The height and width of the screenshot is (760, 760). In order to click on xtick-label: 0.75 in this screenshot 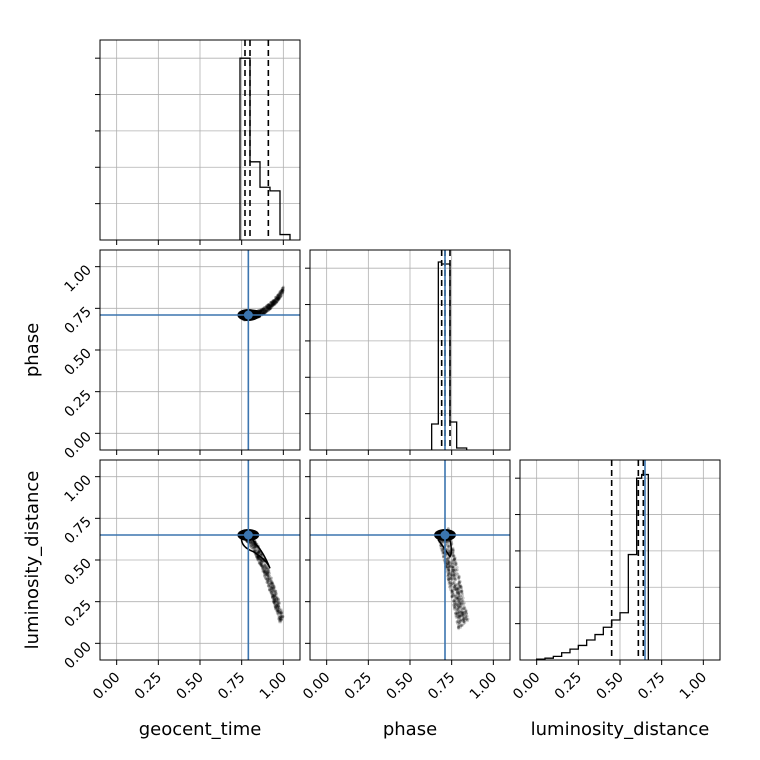, I will do `click(651, 686)`.